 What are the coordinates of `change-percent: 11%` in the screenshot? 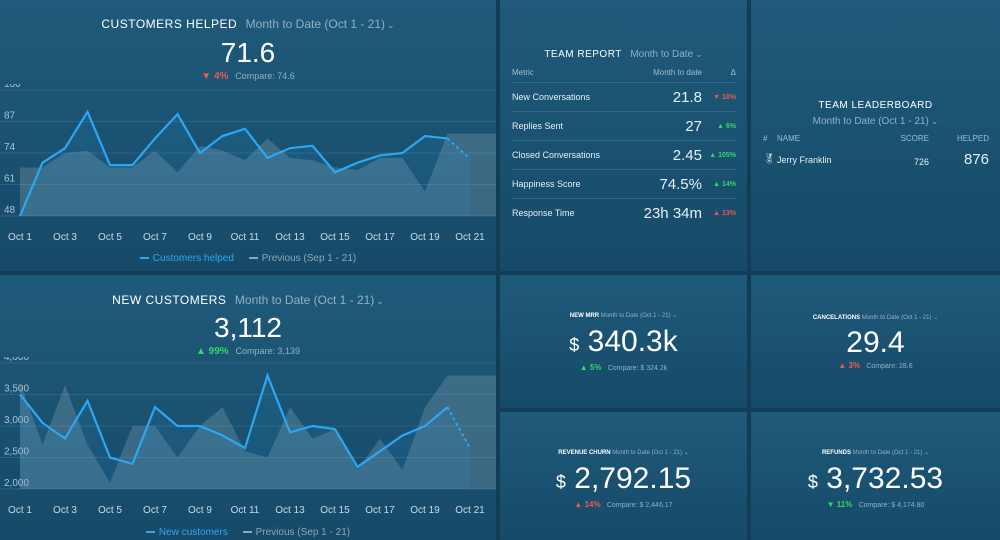 It's located at (844, 504).